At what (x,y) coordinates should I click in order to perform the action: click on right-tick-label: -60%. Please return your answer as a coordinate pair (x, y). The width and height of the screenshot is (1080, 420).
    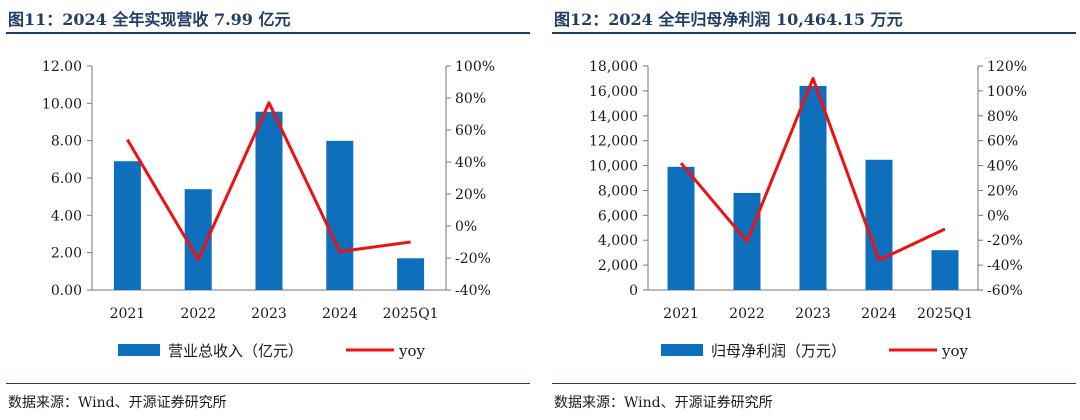
    Looking at the image, I should click on (1005, 291).